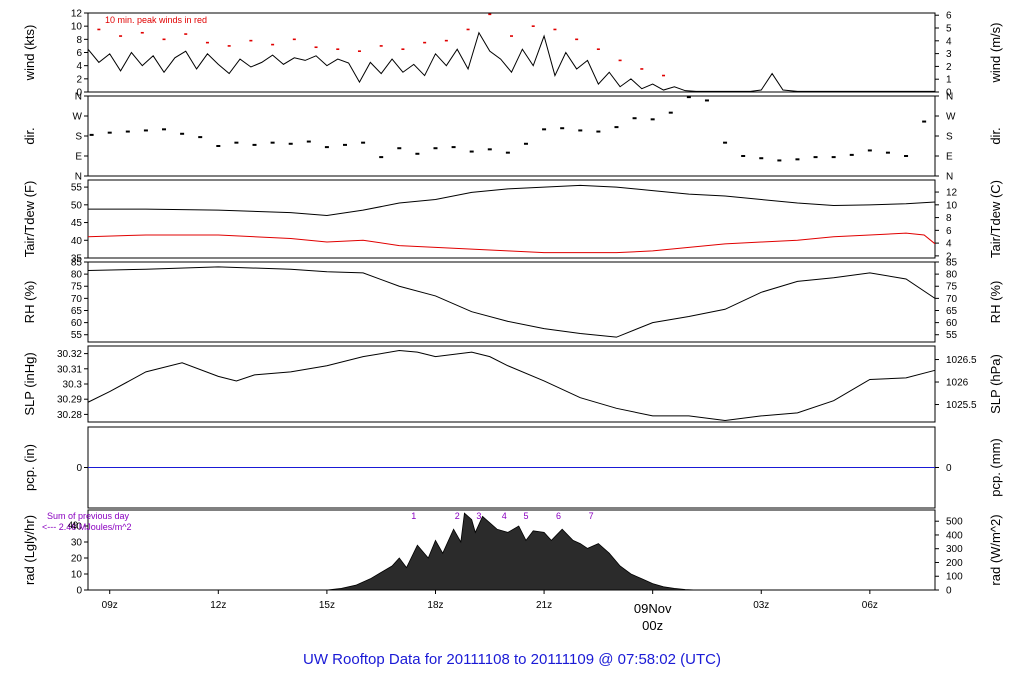 The width and height of the screenshot is (1024, 700). Describe the element at coordinates (511, 551) in the screenshot. I see `rad-area` at that location.